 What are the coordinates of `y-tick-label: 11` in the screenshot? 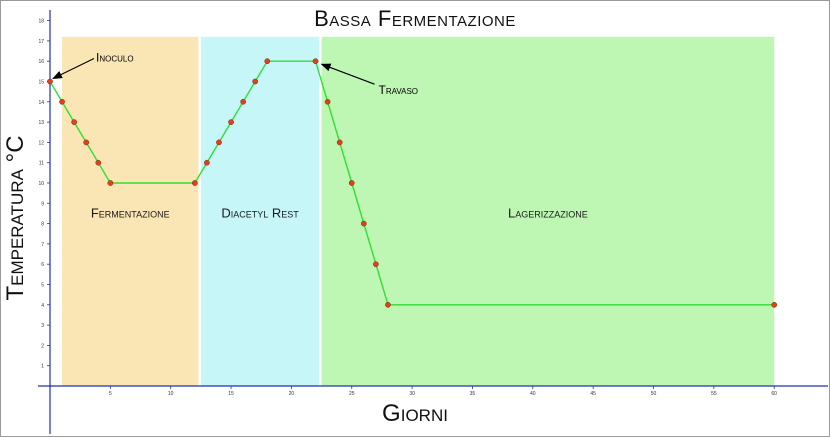 It's located at (41, 164).